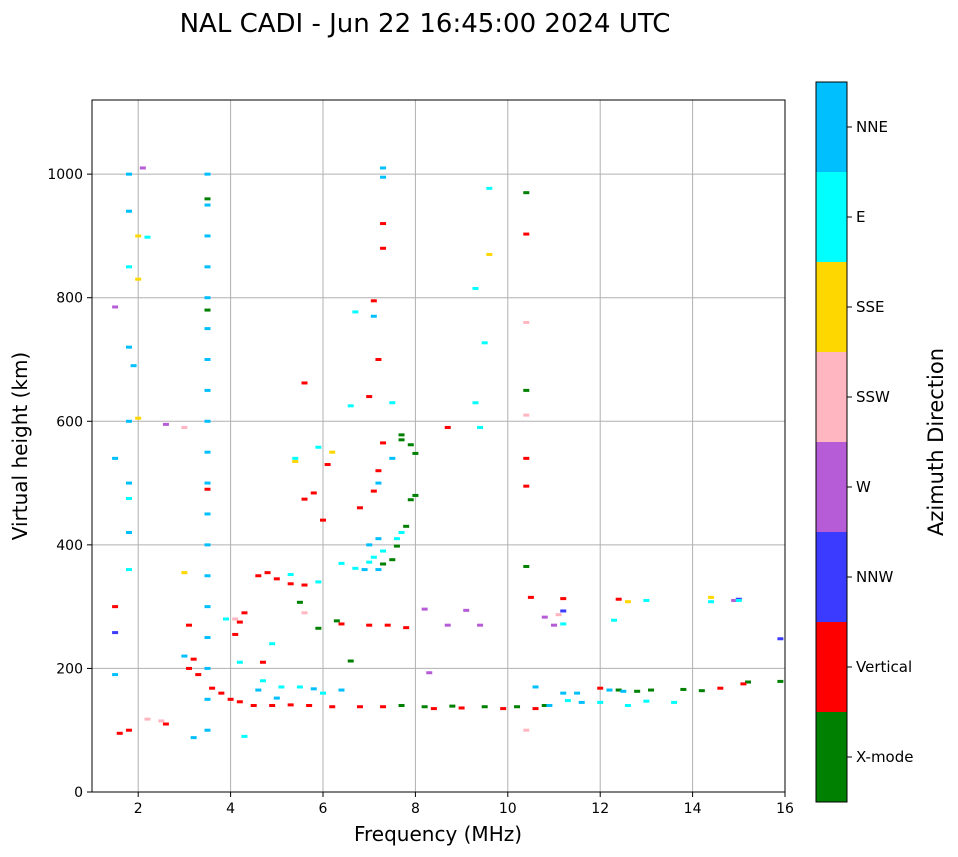  I want to click on x-tick-label: 2, so click(138, 809).